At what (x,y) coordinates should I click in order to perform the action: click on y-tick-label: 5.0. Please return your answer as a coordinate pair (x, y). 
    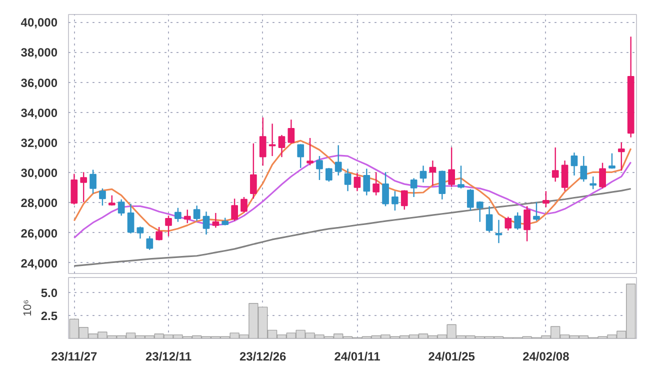
    Looking at the image, I should click on (49, 293).